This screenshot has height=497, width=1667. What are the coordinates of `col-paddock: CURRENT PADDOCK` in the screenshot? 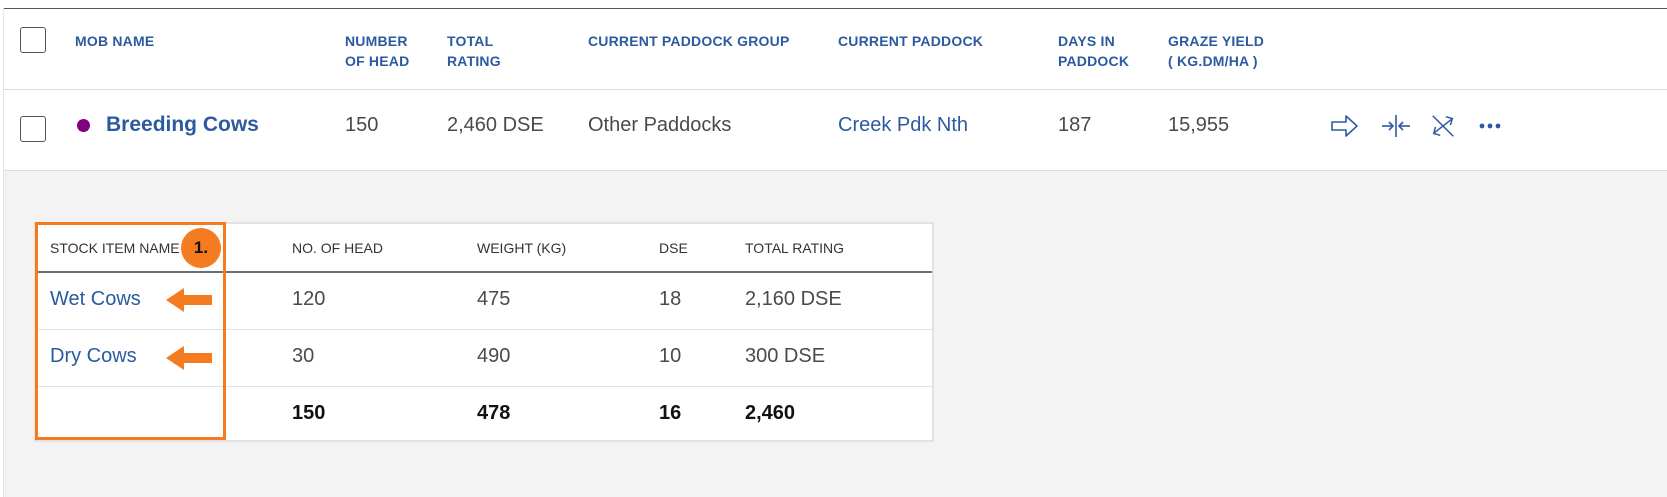 It's located at (911, 41).